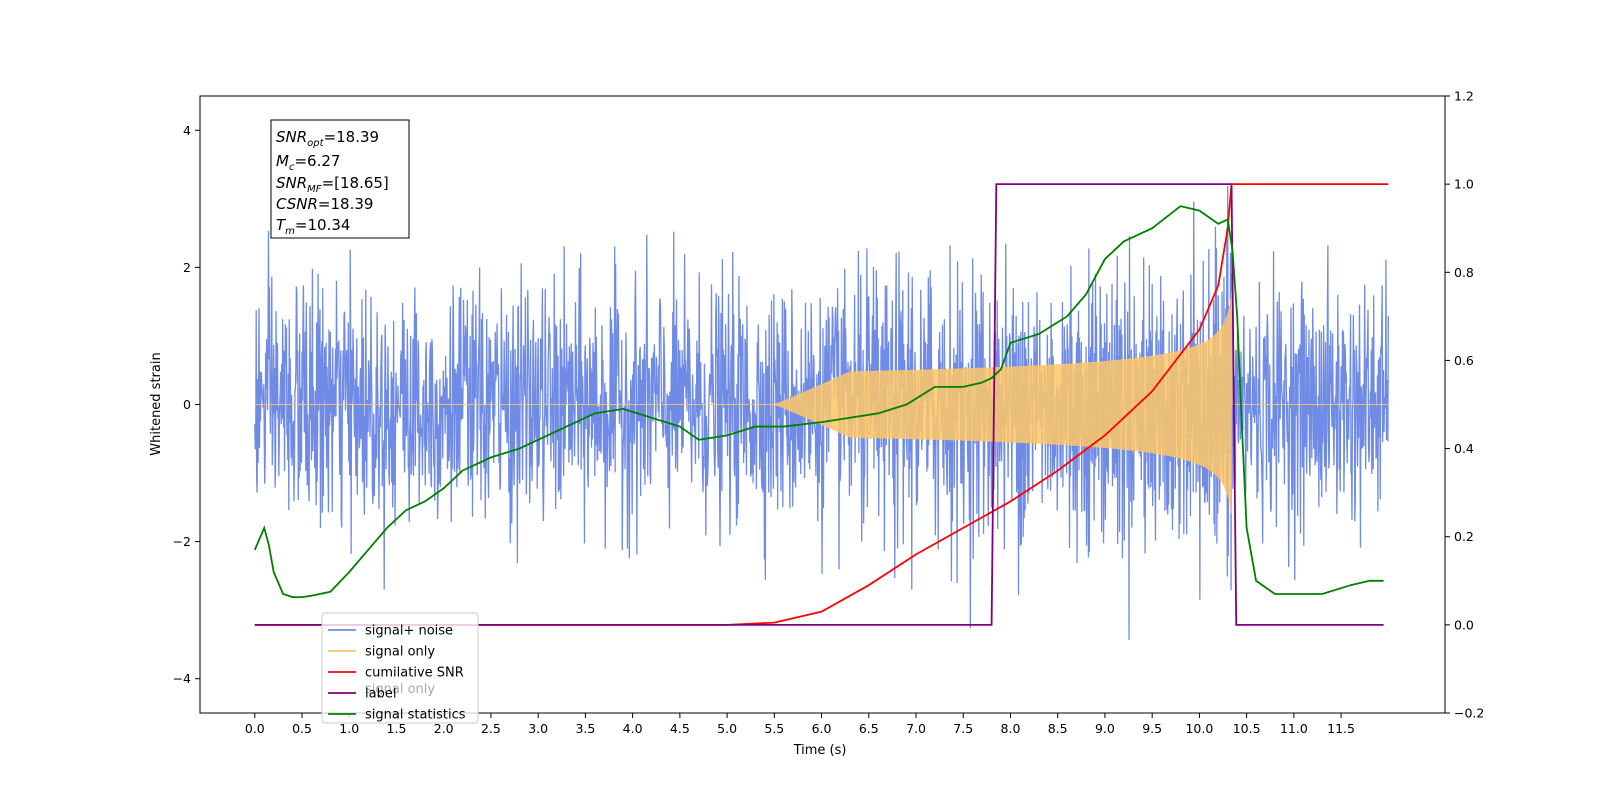 The height and width of the screenshot is (800, 1600). What do you see at coordinates (1464, 184) in the screenshot?
I see `y2-tick-label: 1.0` at bounding box center [1464, 184].